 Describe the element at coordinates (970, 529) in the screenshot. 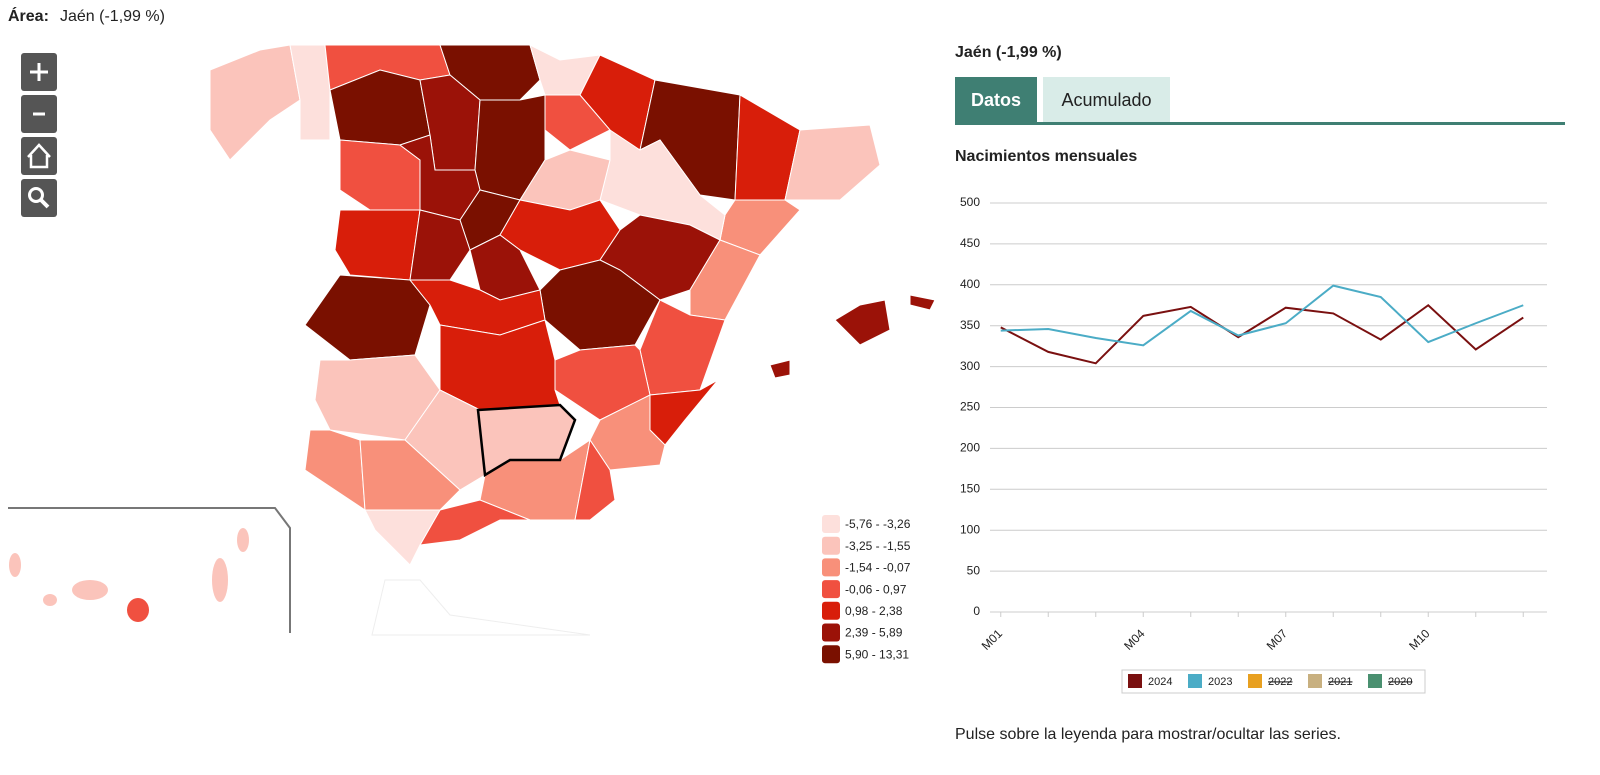

I see `y-tick-label: 100` at that location.